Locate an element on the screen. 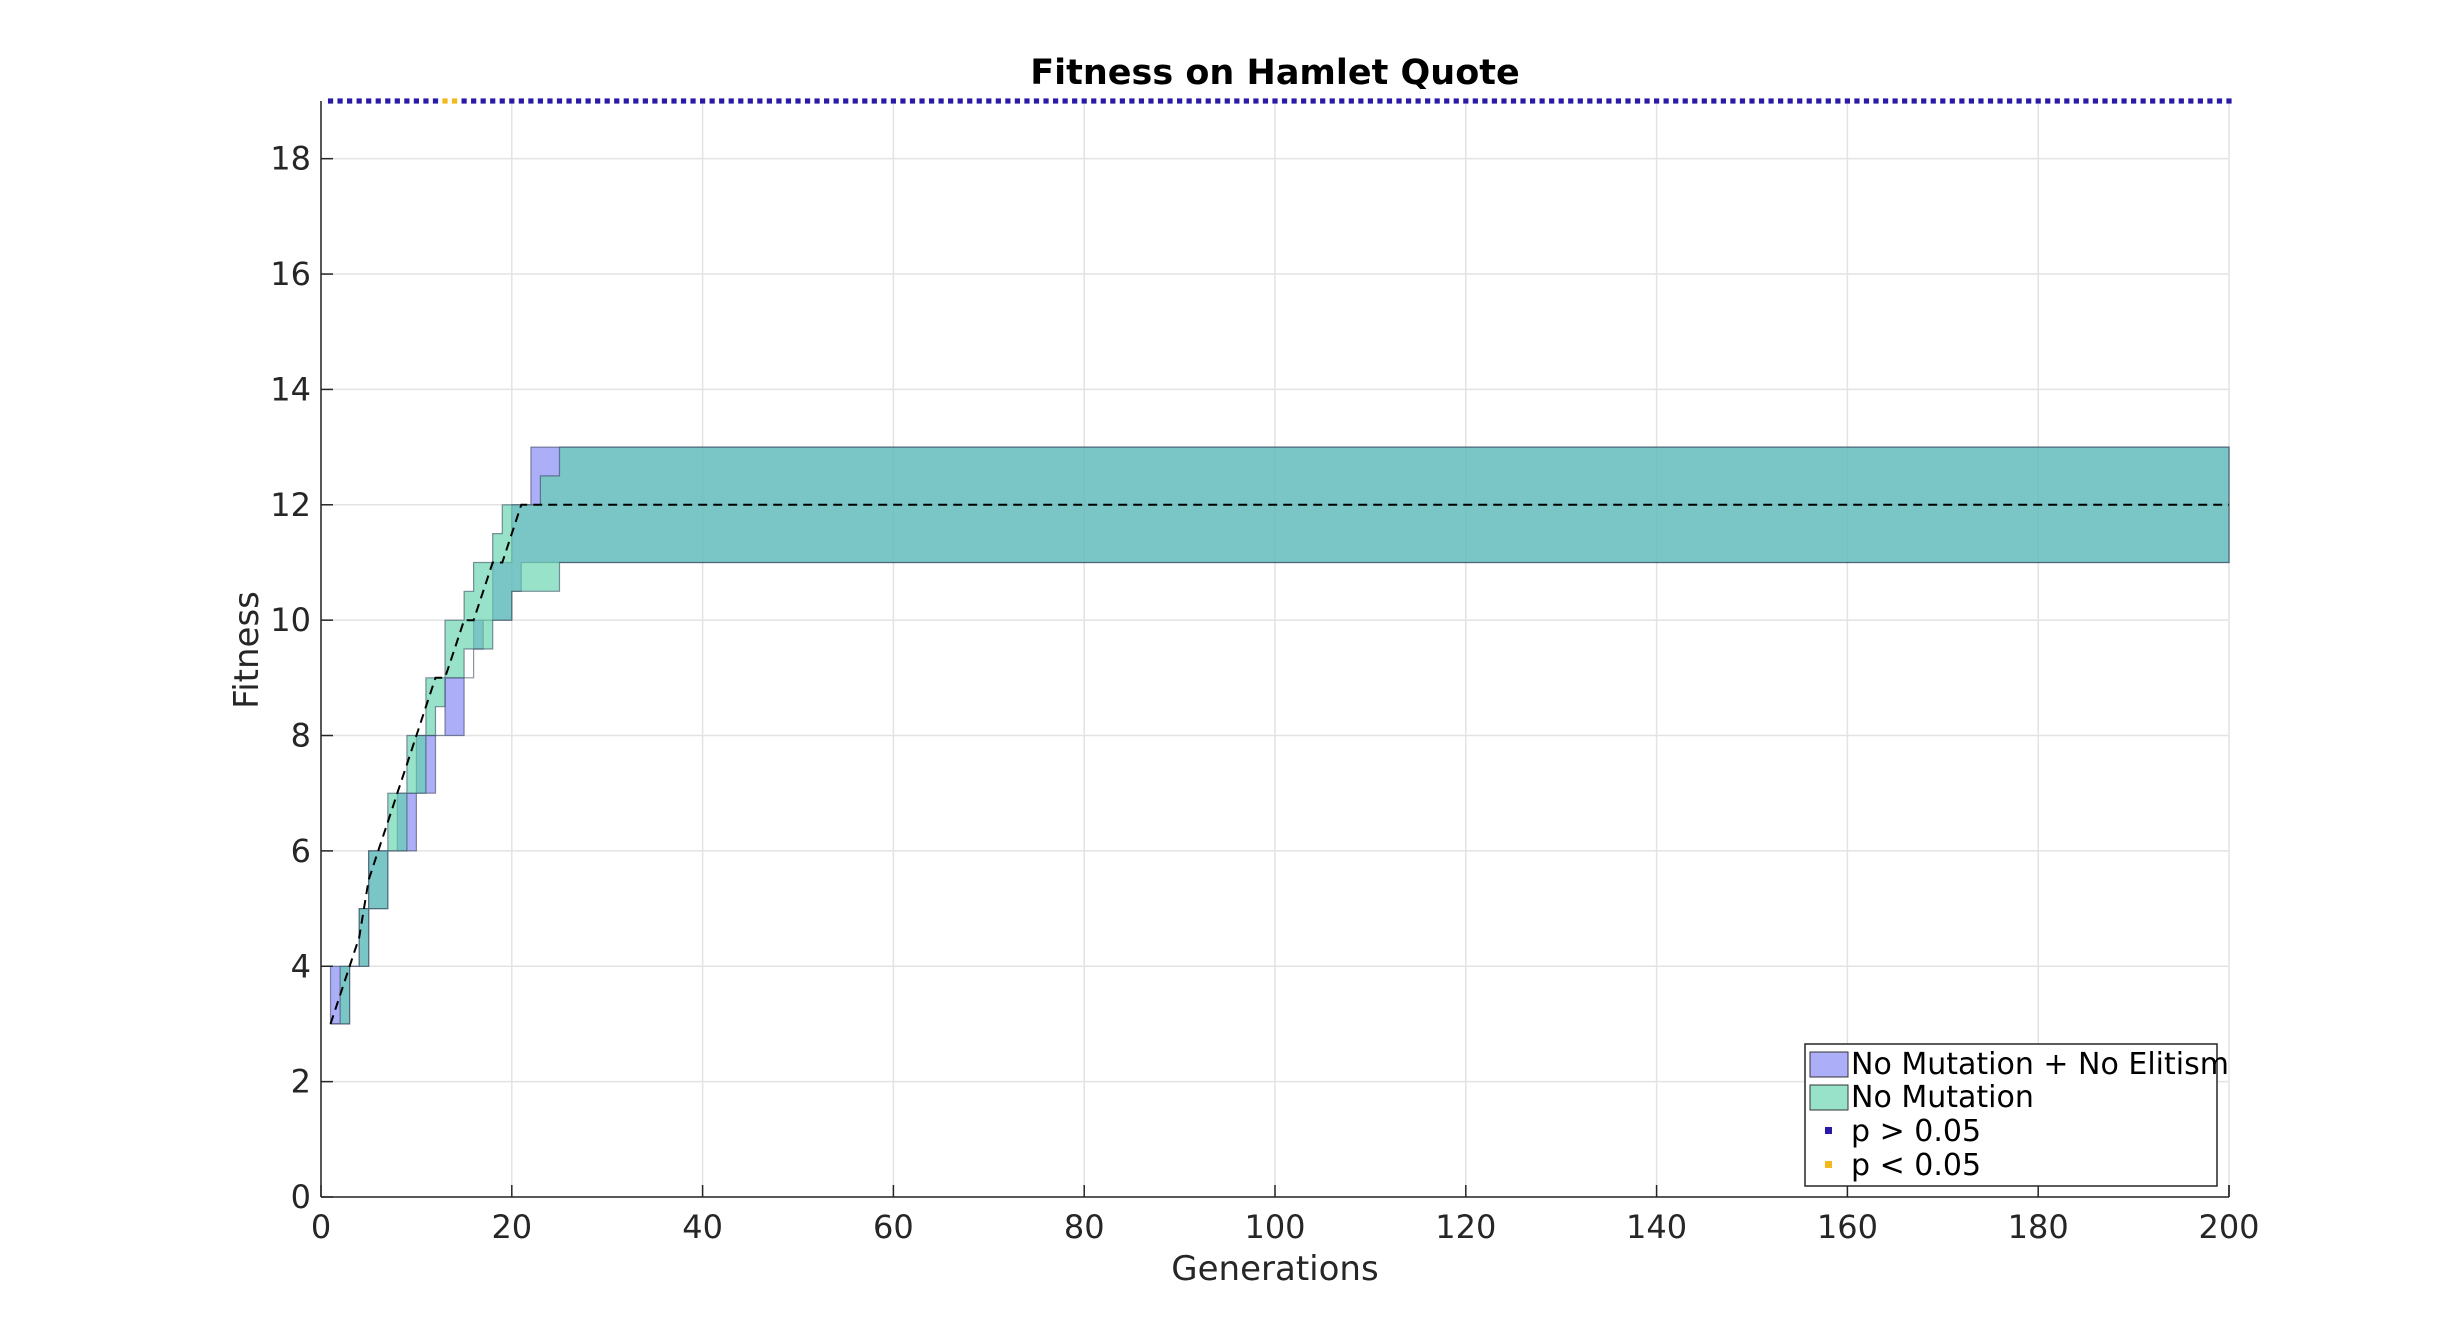  x-tick-label: 160 is located at coordinates (1847, 1227).